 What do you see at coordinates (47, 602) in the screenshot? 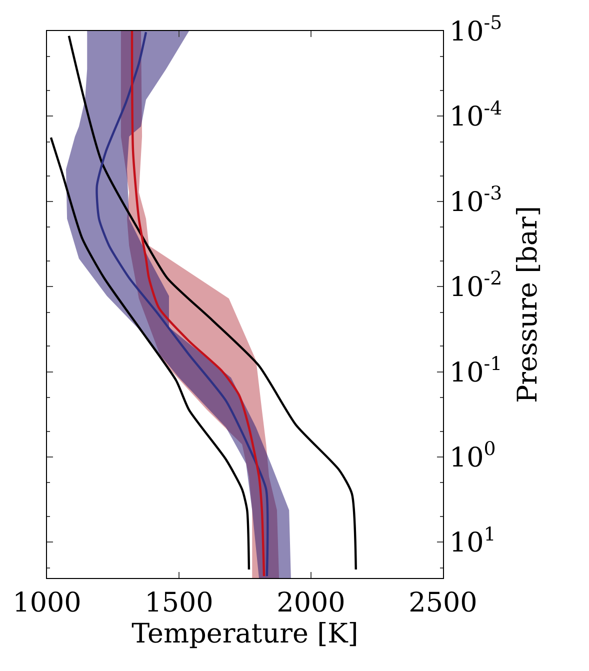
I see `x-tick-label: 1000` at bounding box center [47, 602].